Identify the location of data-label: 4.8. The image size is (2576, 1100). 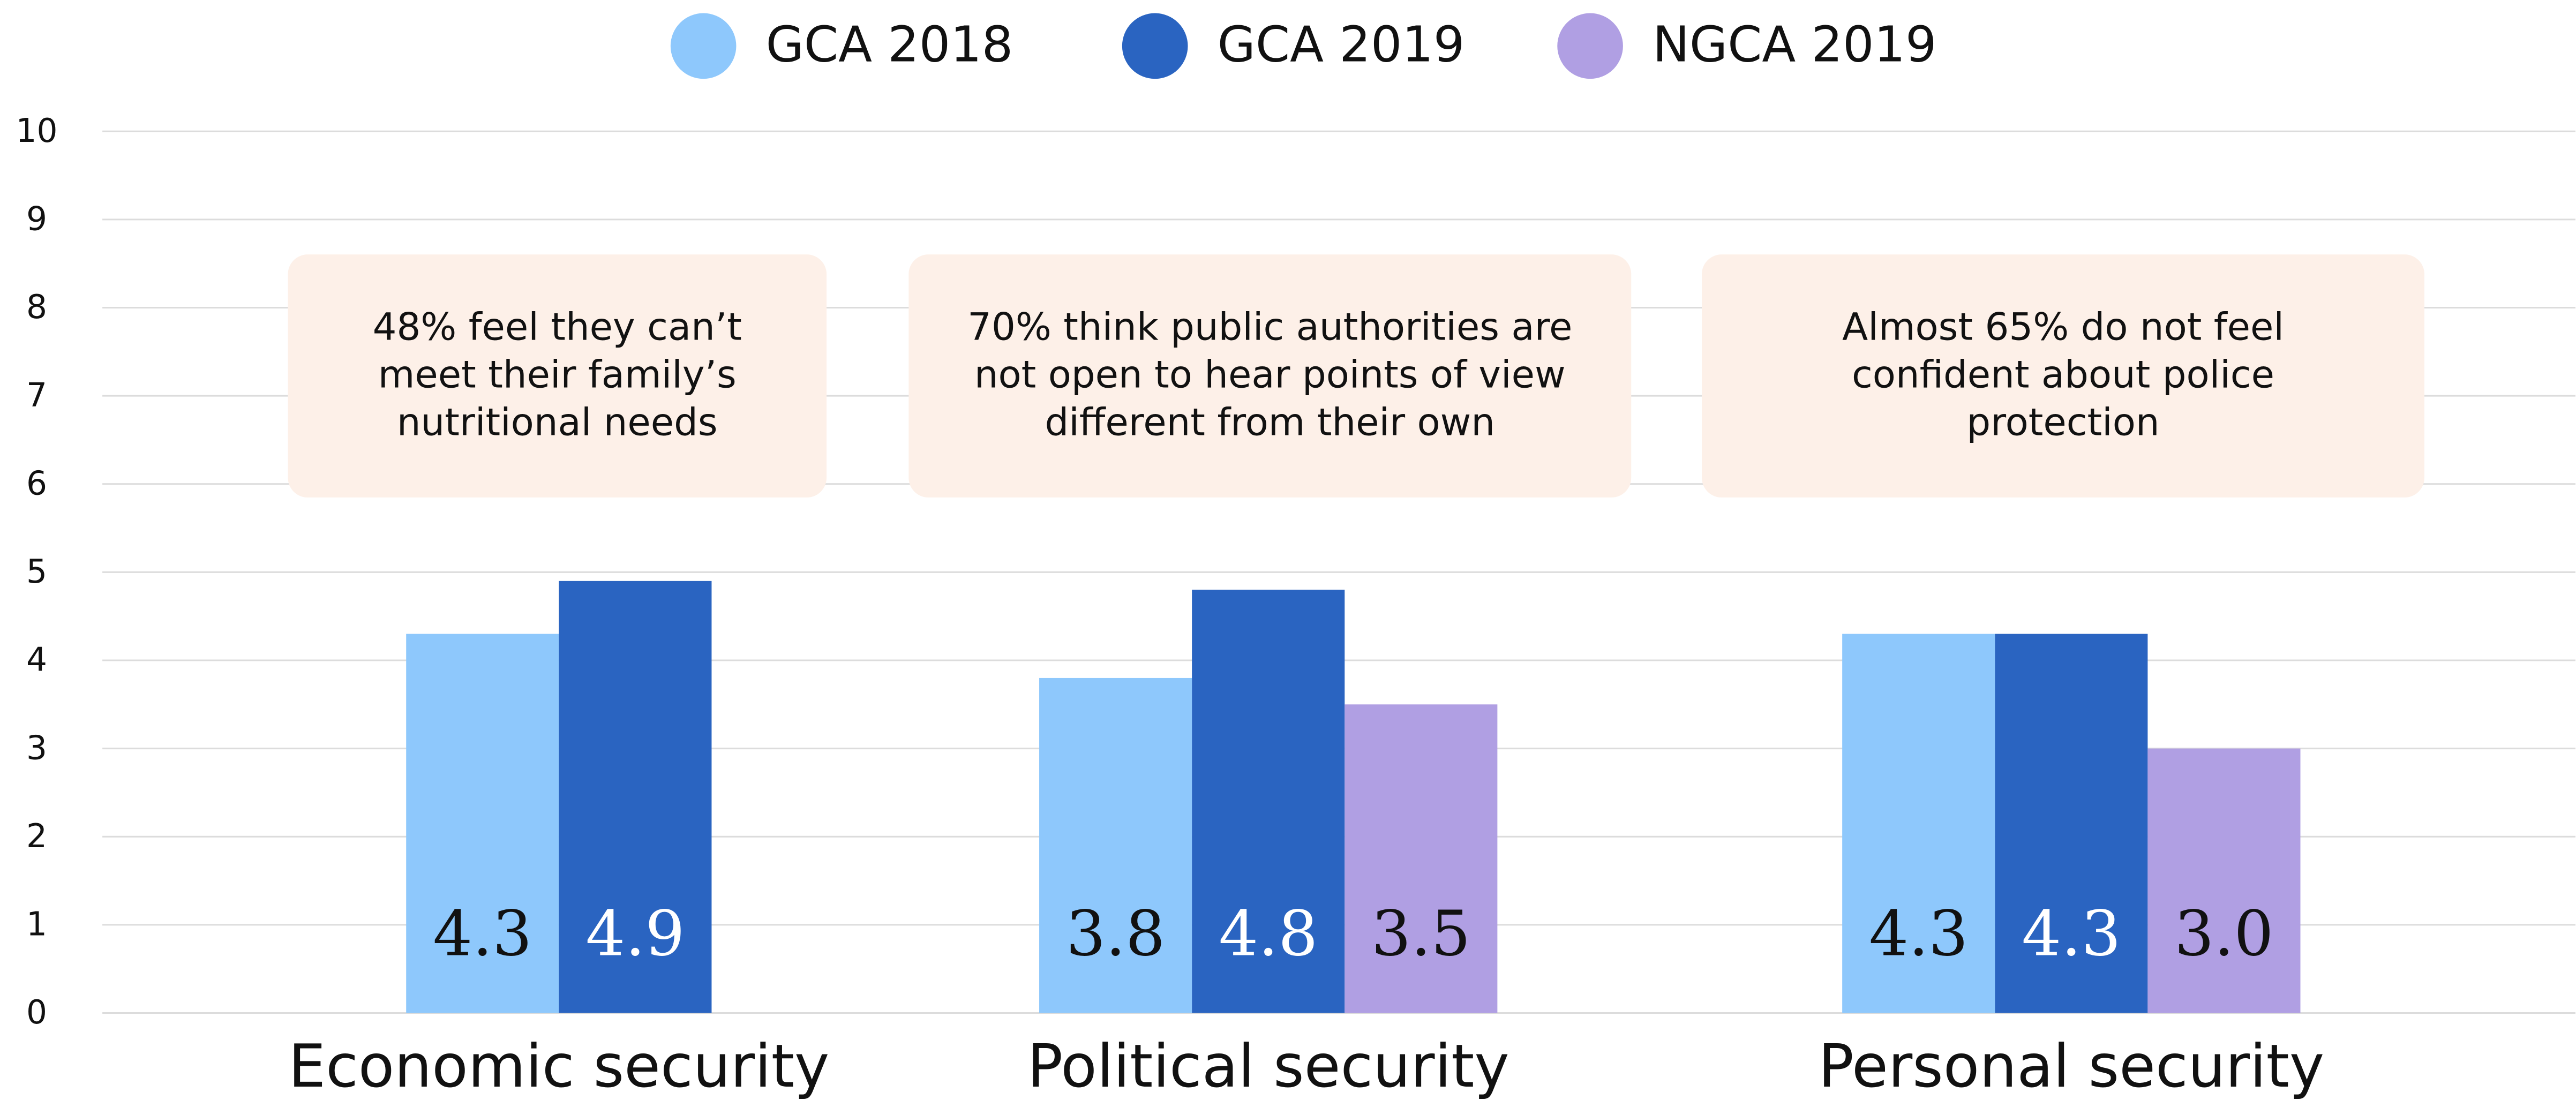
(1268, 934).